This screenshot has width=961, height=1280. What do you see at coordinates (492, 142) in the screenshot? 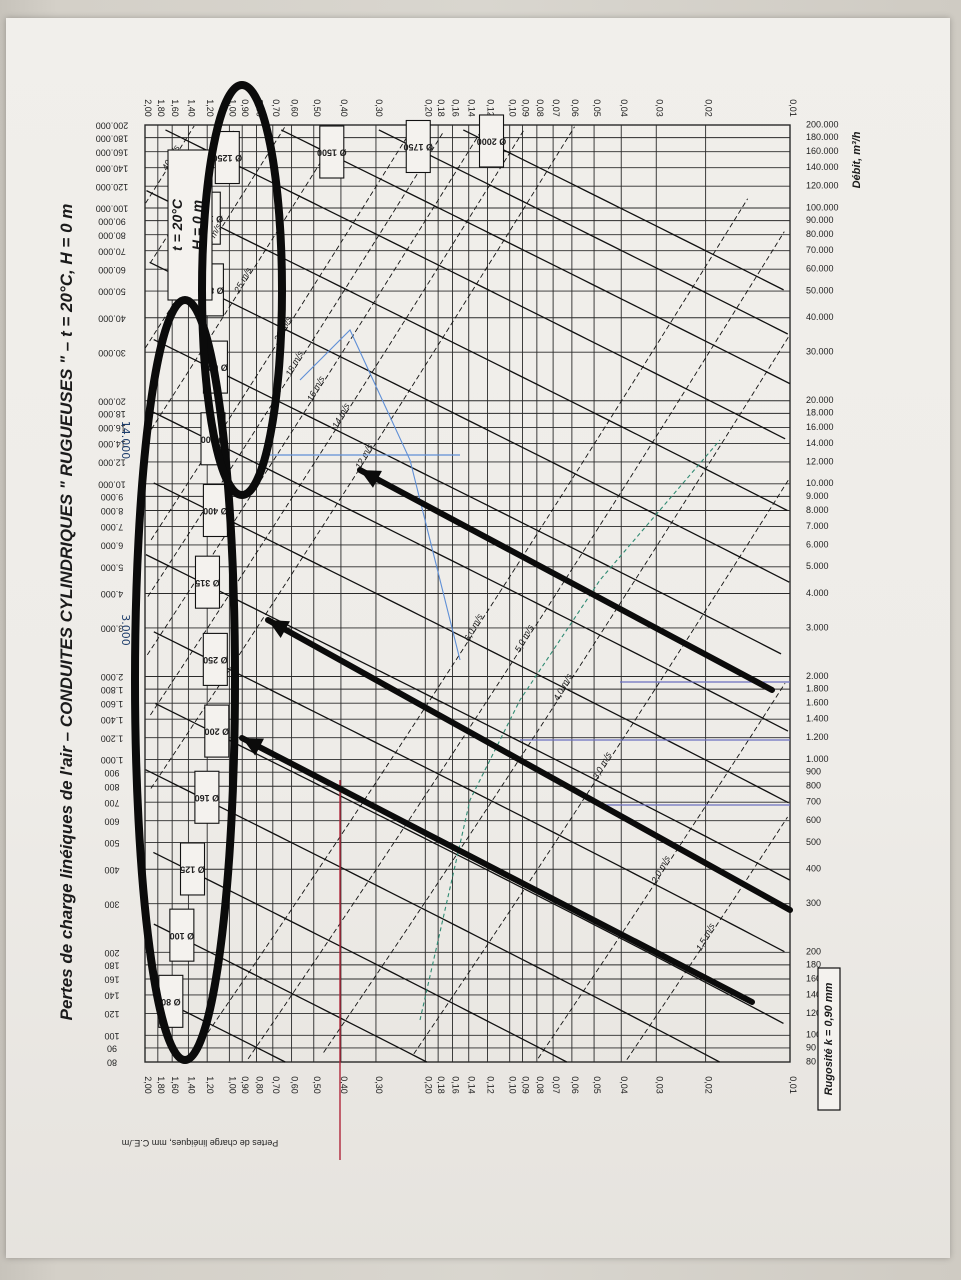
I see `diameter-label: Ø 2000` at bounding box center [492, 142].